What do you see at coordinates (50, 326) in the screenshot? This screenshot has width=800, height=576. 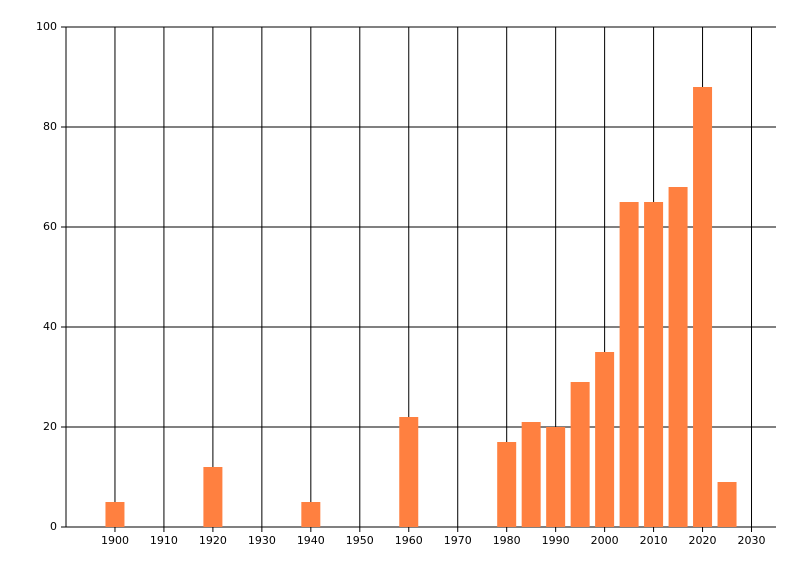 I see `y-tick-label: 40` at bounding box center [50, 326].